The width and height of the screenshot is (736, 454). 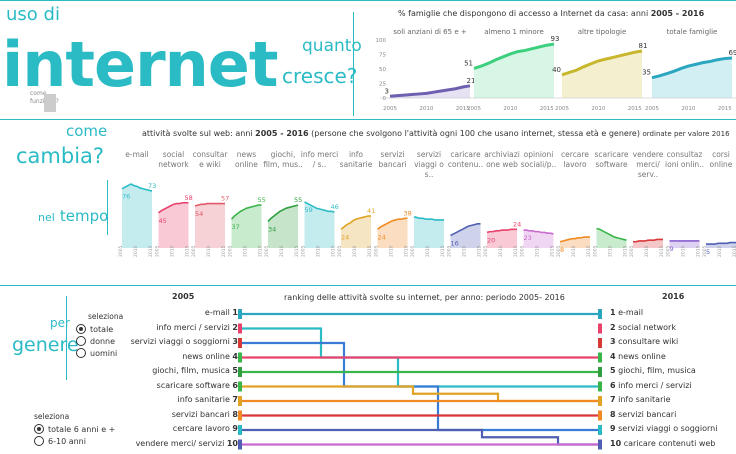 I want to click on family-panel: totale famiglie 35 69 2005 2010 2015, so click(x=689, y=70).